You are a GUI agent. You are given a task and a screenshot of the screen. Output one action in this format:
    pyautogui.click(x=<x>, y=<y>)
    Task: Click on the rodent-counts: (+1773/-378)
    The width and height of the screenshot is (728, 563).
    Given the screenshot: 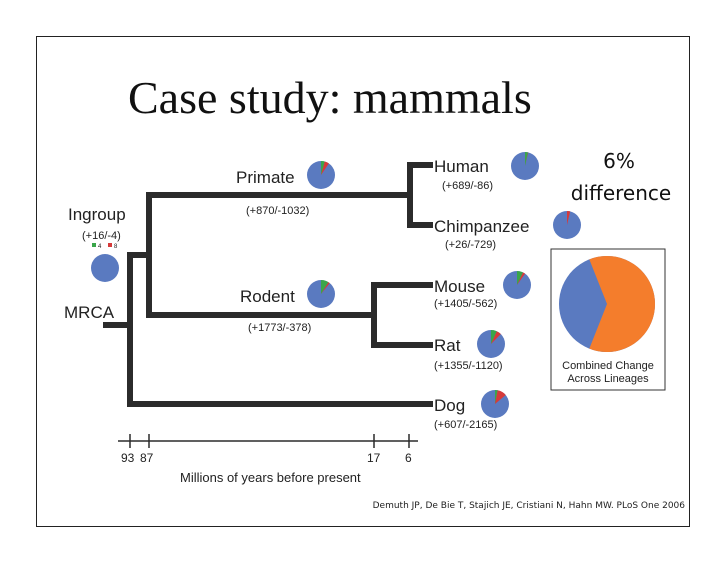 What is the action you would take?
    pyautogui.click(x=279, y=328)
    